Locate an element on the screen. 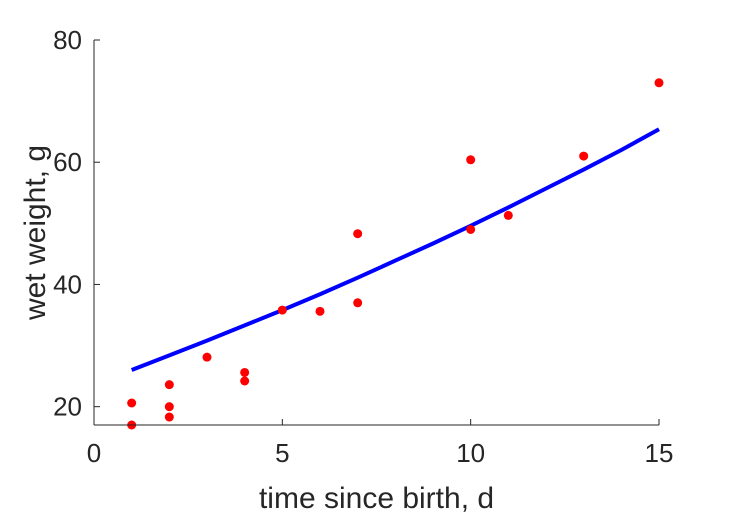 The width and height of the screenshot is (729, 521). y-tick-label: 60 is located at coordinates (67, 162).